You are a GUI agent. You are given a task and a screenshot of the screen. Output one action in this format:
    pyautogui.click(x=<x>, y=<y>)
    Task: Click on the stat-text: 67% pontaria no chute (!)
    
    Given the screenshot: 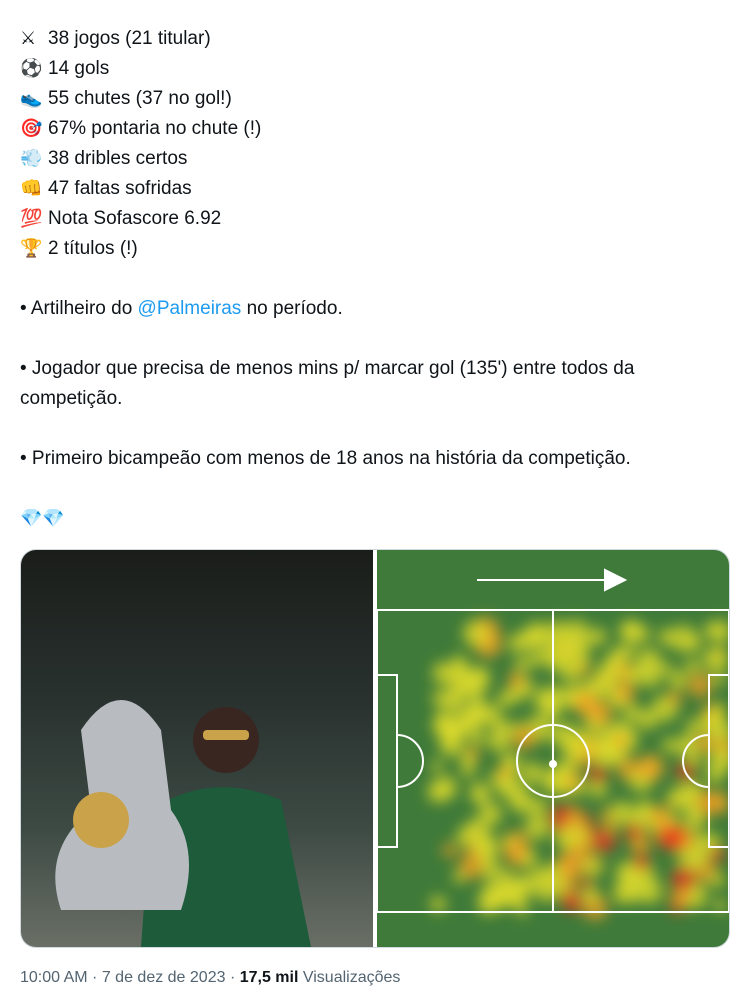 What is the action you would take?
    pyautogui.click(x=155, y=128)
    